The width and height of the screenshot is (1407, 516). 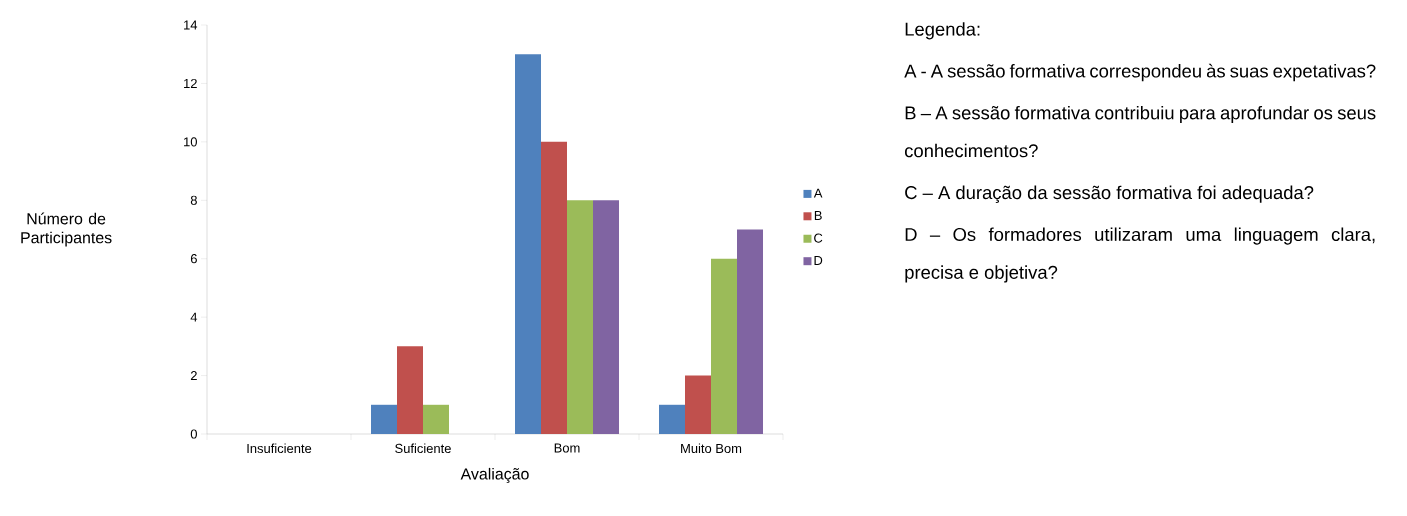 I want to click on y-tick-label: 0, so click(x=193, y=434).